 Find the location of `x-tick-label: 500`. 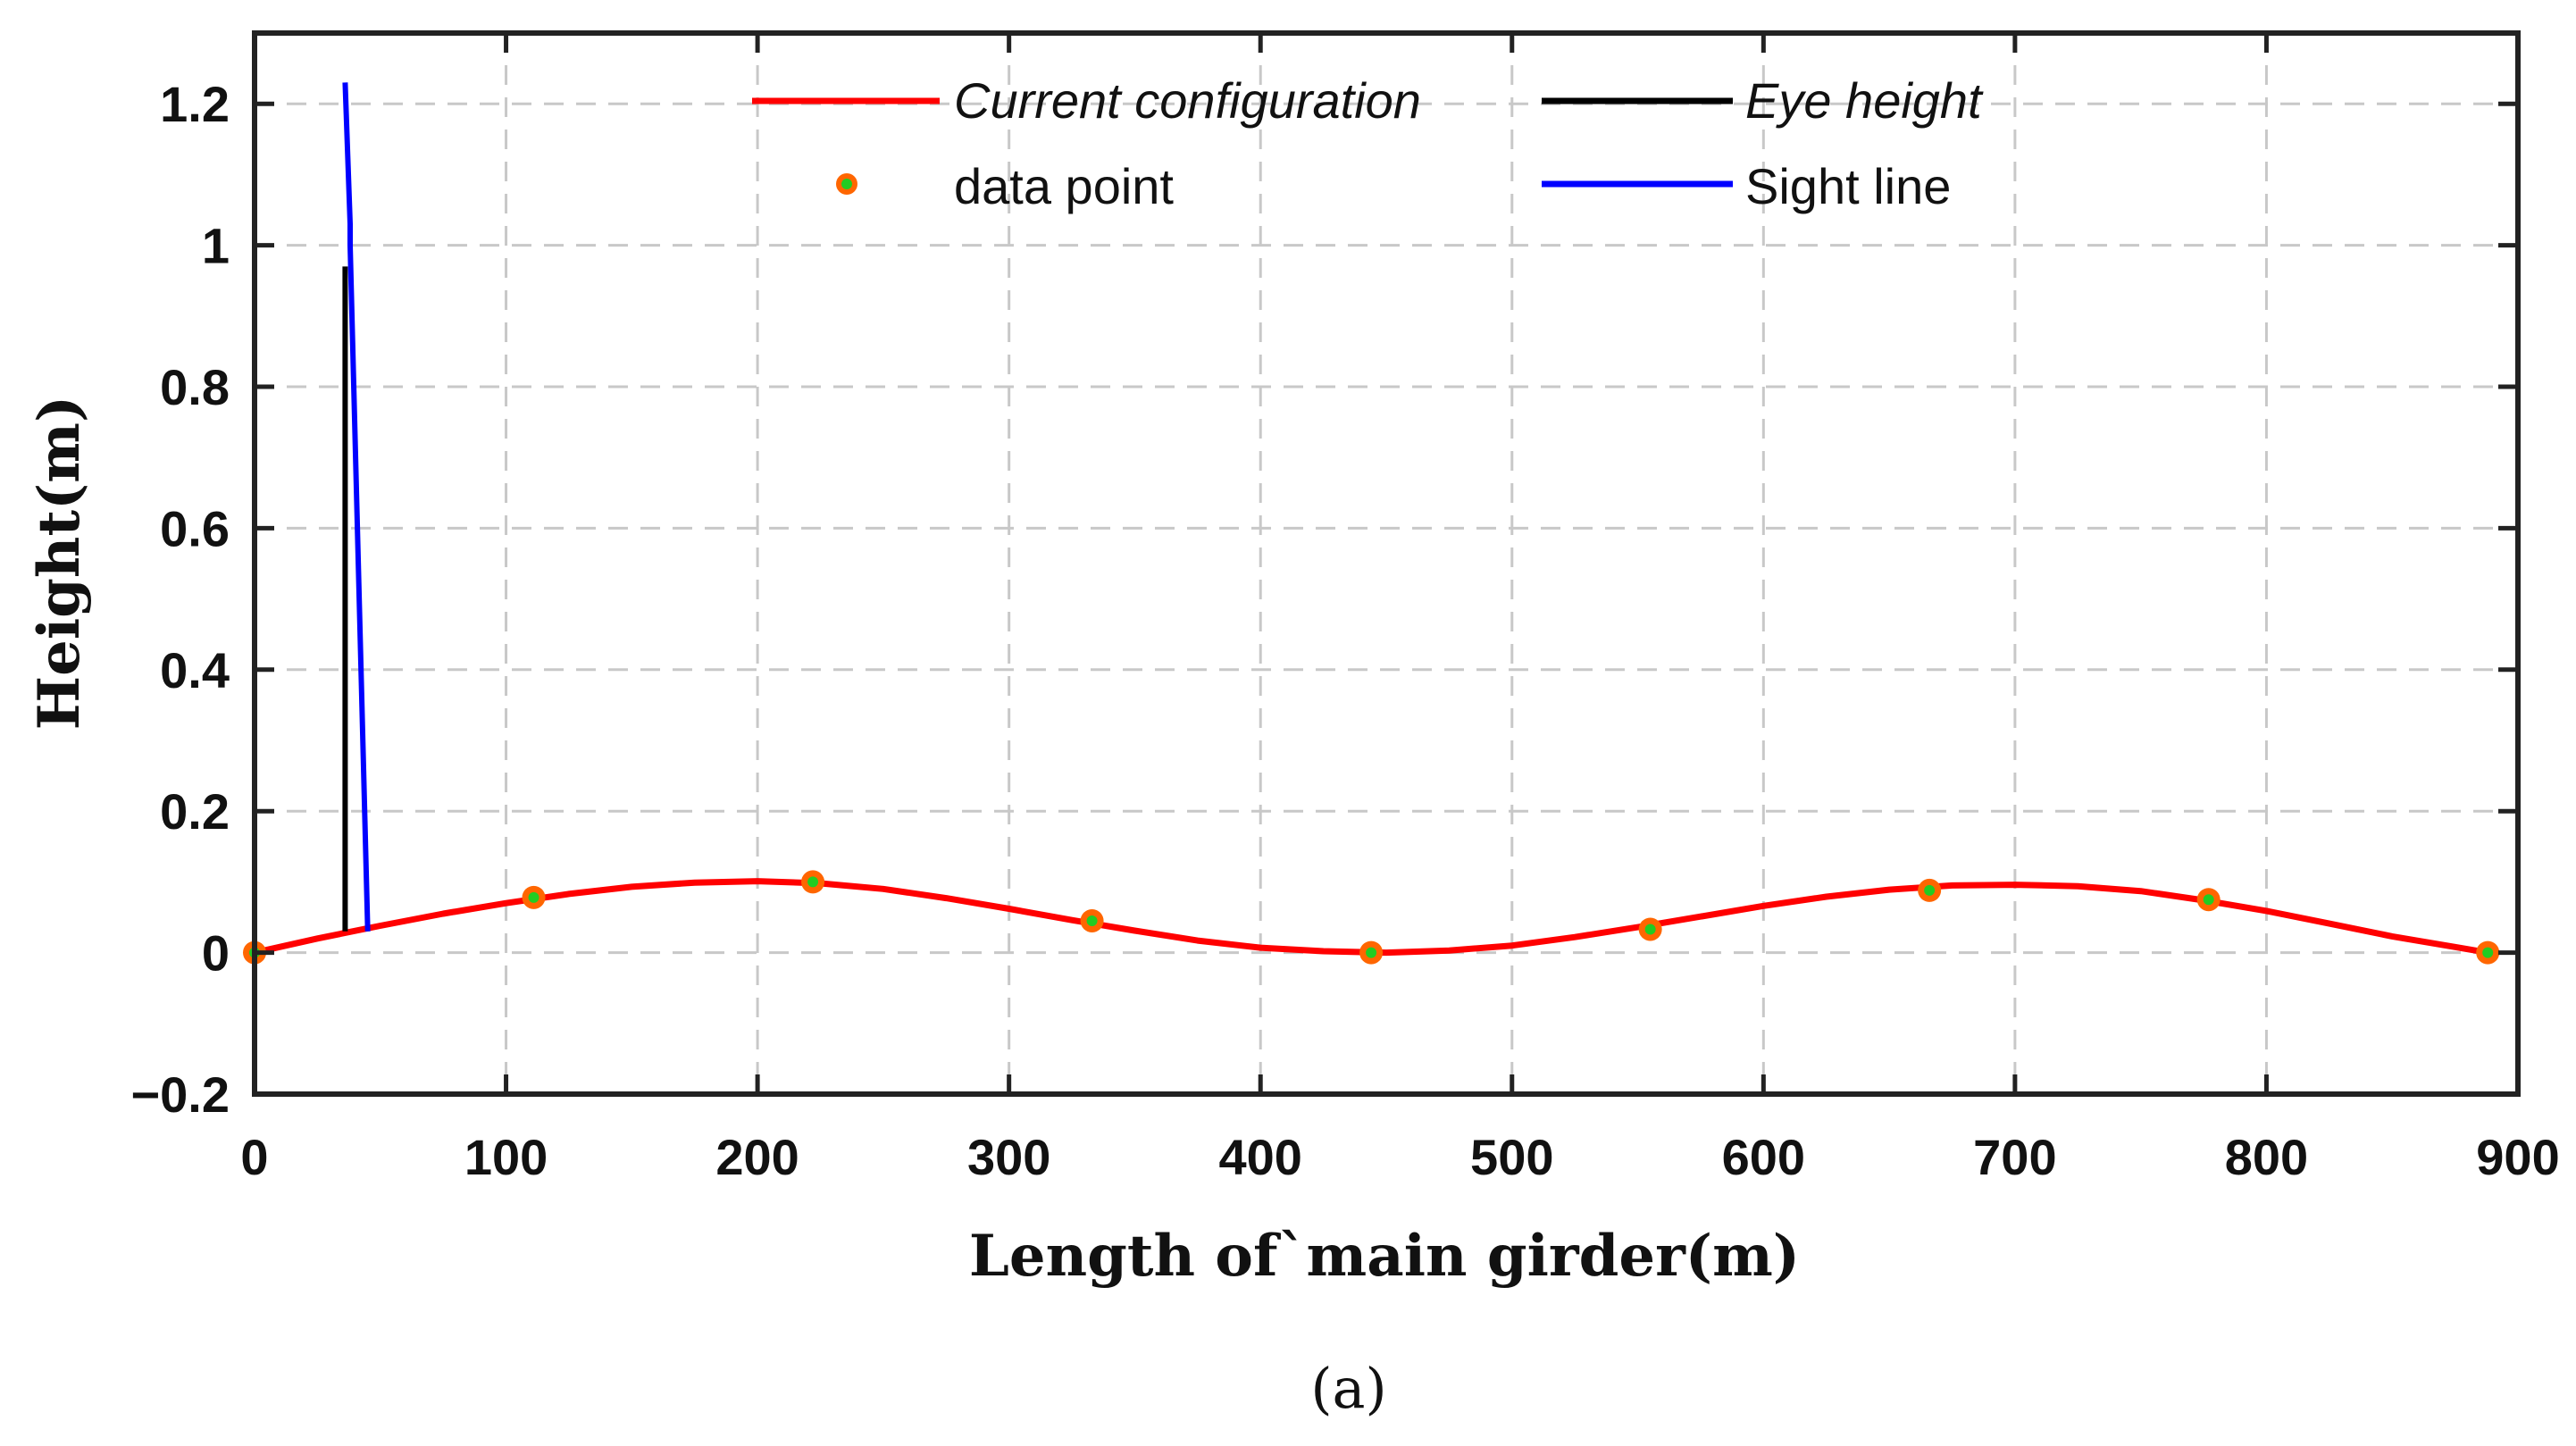

x-tick-label: 500 is located at coordinates (1512, 1157).